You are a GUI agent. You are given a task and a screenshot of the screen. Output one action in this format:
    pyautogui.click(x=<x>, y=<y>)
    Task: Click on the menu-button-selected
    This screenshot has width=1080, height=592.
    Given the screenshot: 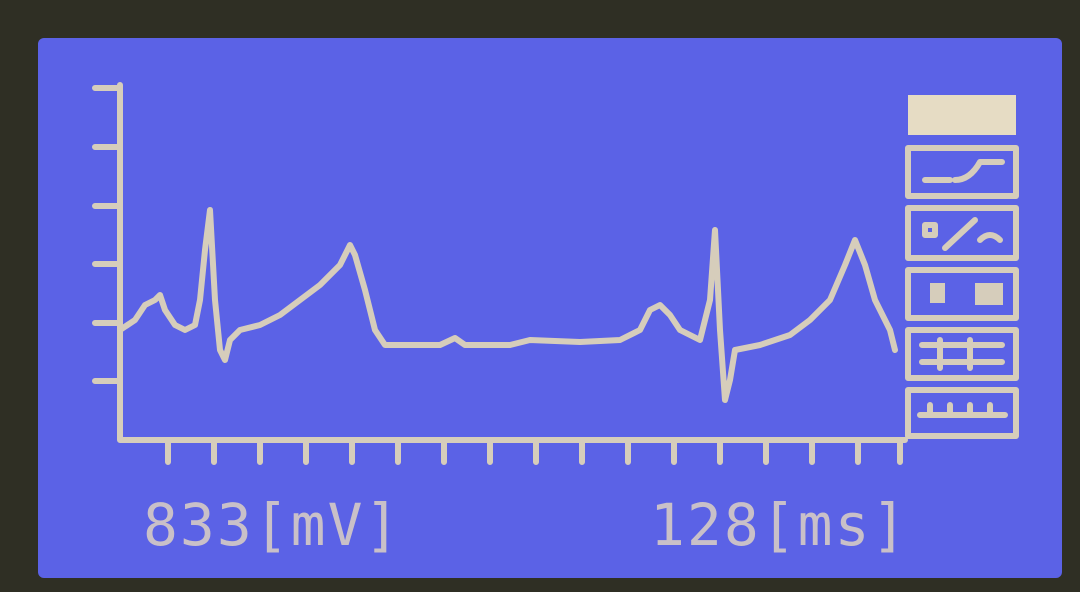 What is the action you would take?
    pyautogui.click(x=962, y=115)
    